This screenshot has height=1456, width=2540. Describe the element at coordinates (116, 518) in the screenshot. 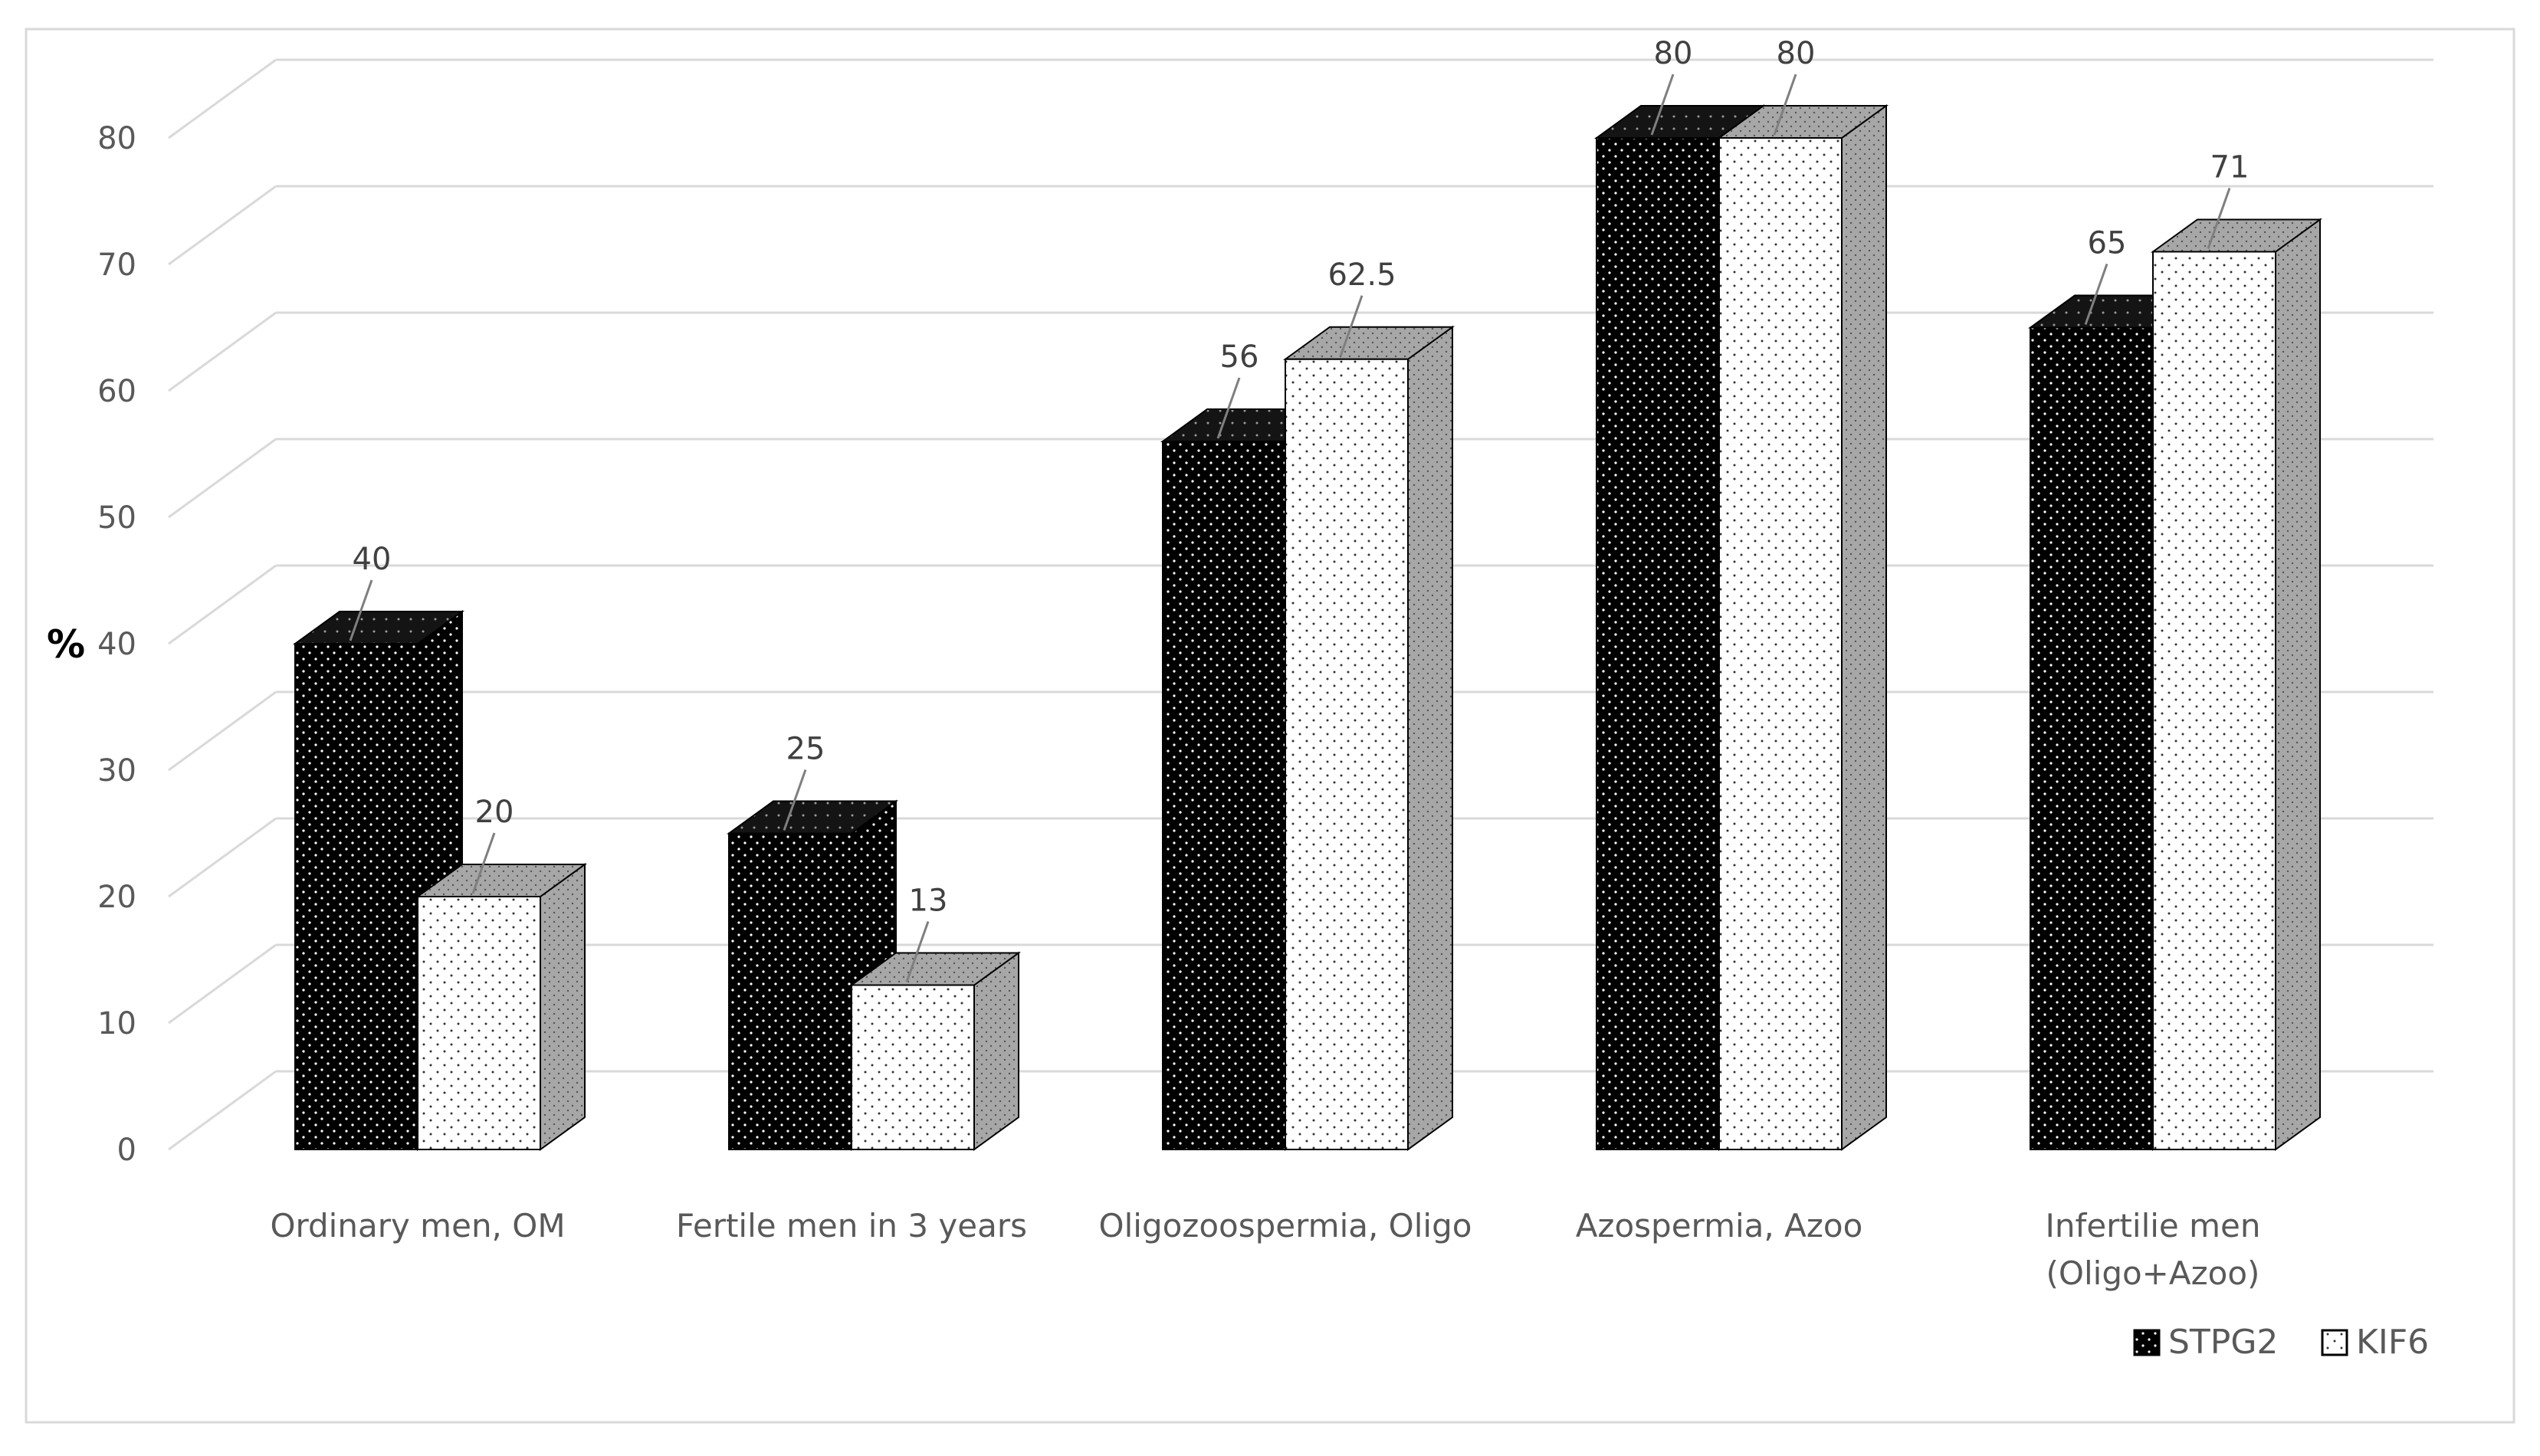

I see `y-tick-label: 50` at that location.